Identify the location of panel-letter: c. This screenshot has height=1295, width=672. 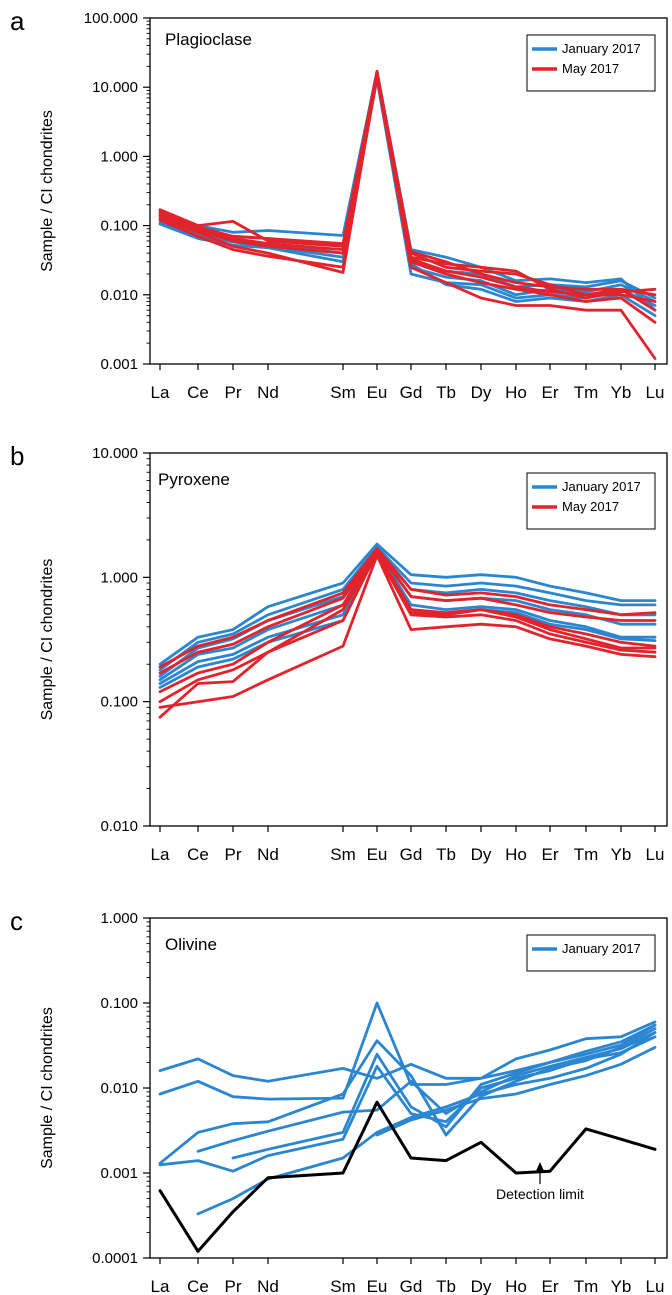
(16, 921).